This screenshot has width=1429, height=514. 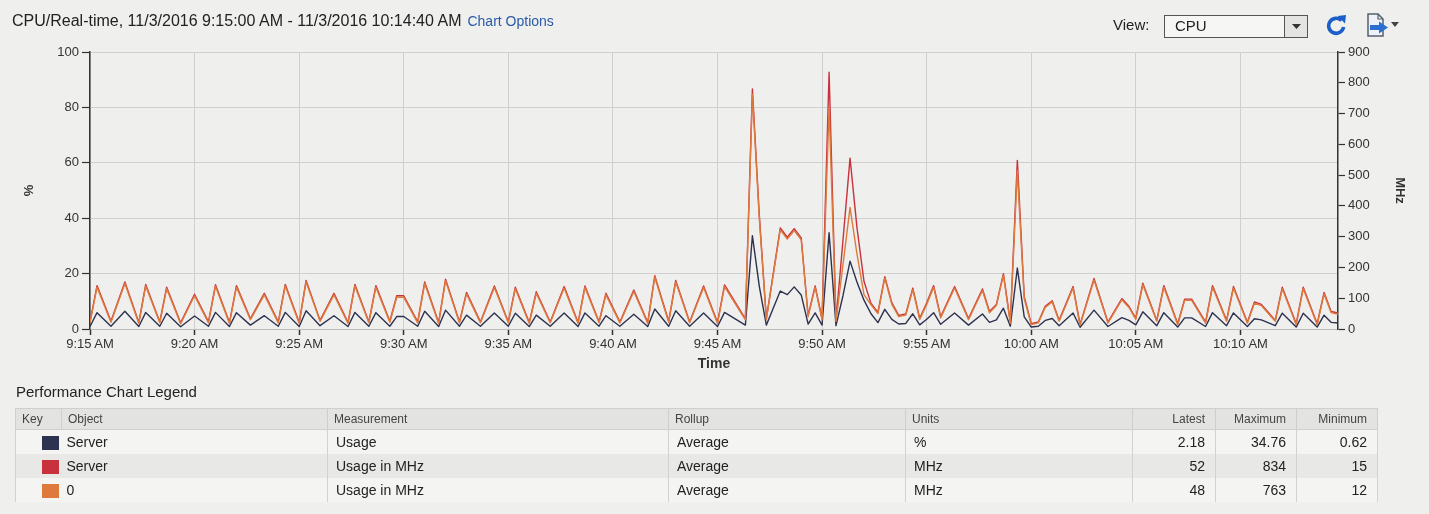 I want to click on y2-tick-label: 500, so click(x=1359, y=174).